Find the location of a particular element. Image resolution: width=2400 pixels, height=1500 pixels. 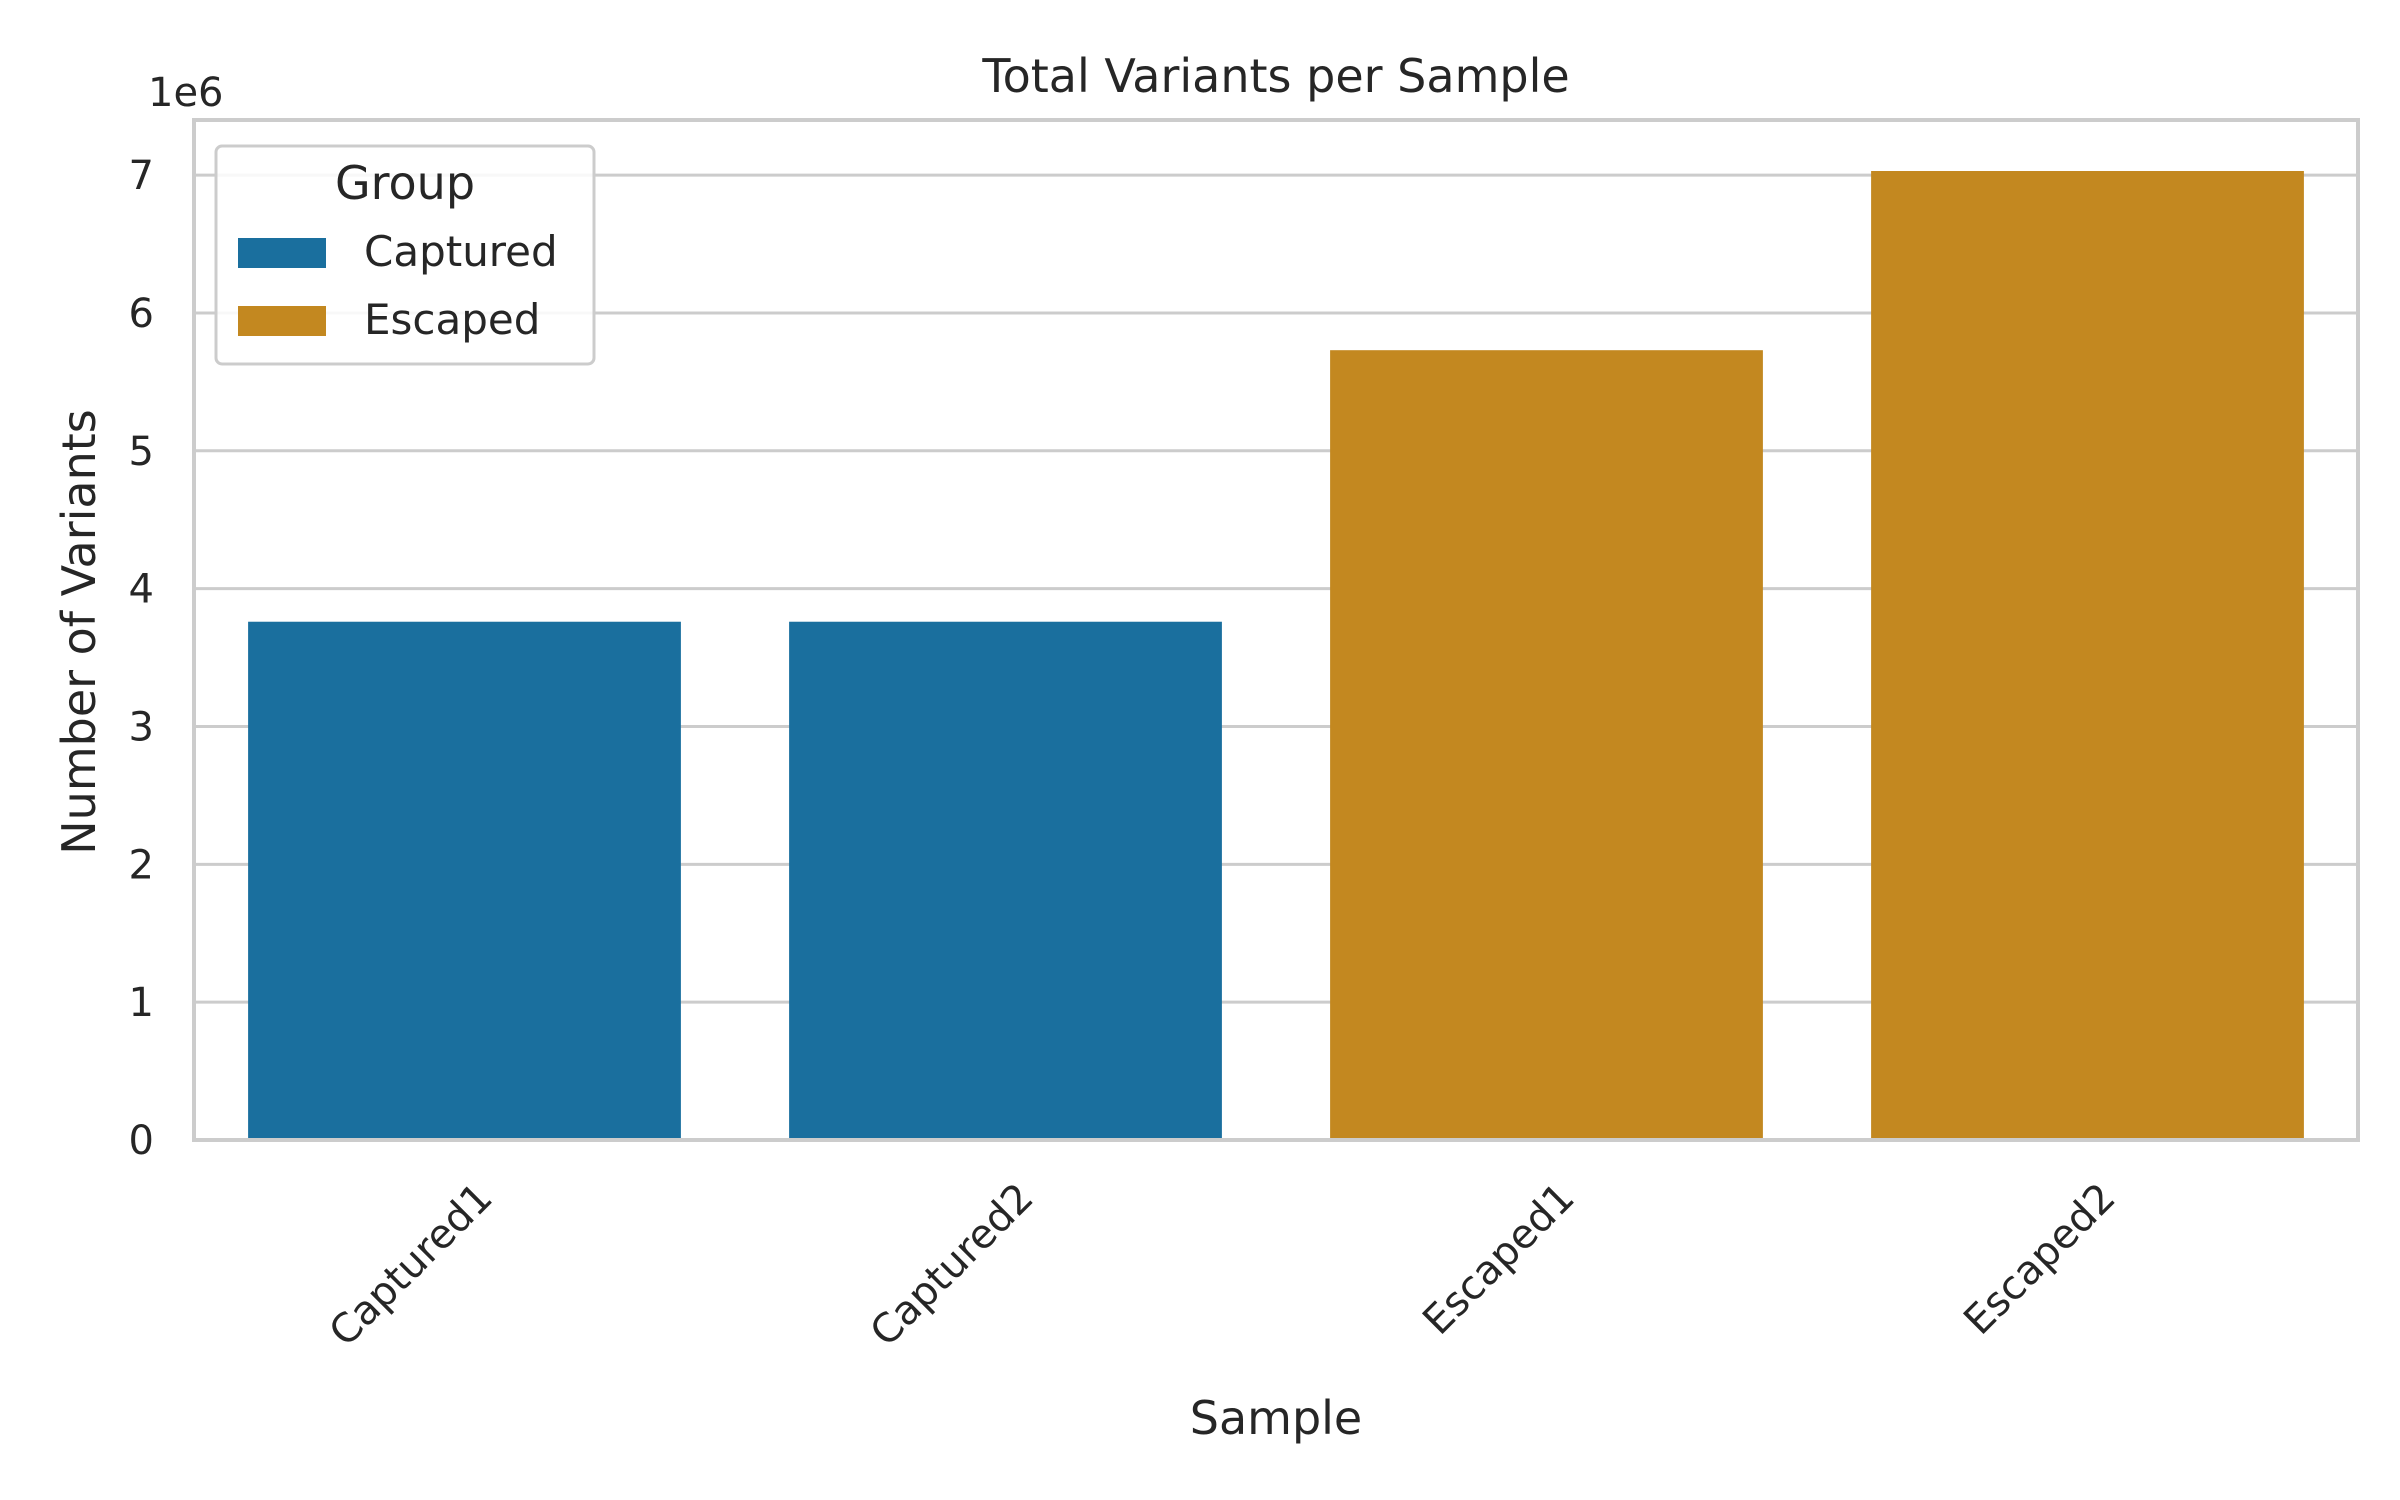

x-tick-label: Captured1 is located at coordinates (411, 1265).